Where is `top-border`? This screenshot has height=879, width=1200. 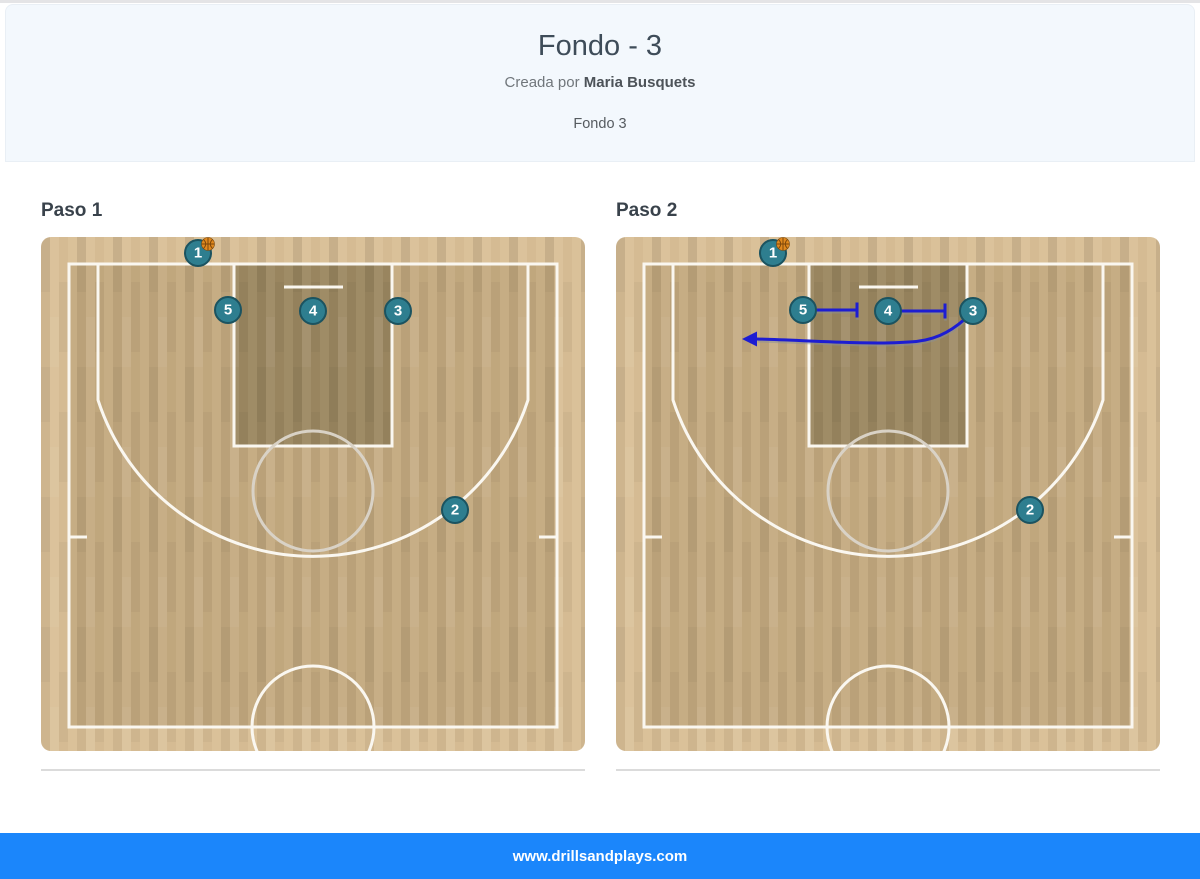 top-border is located at coordinates (600, 1).